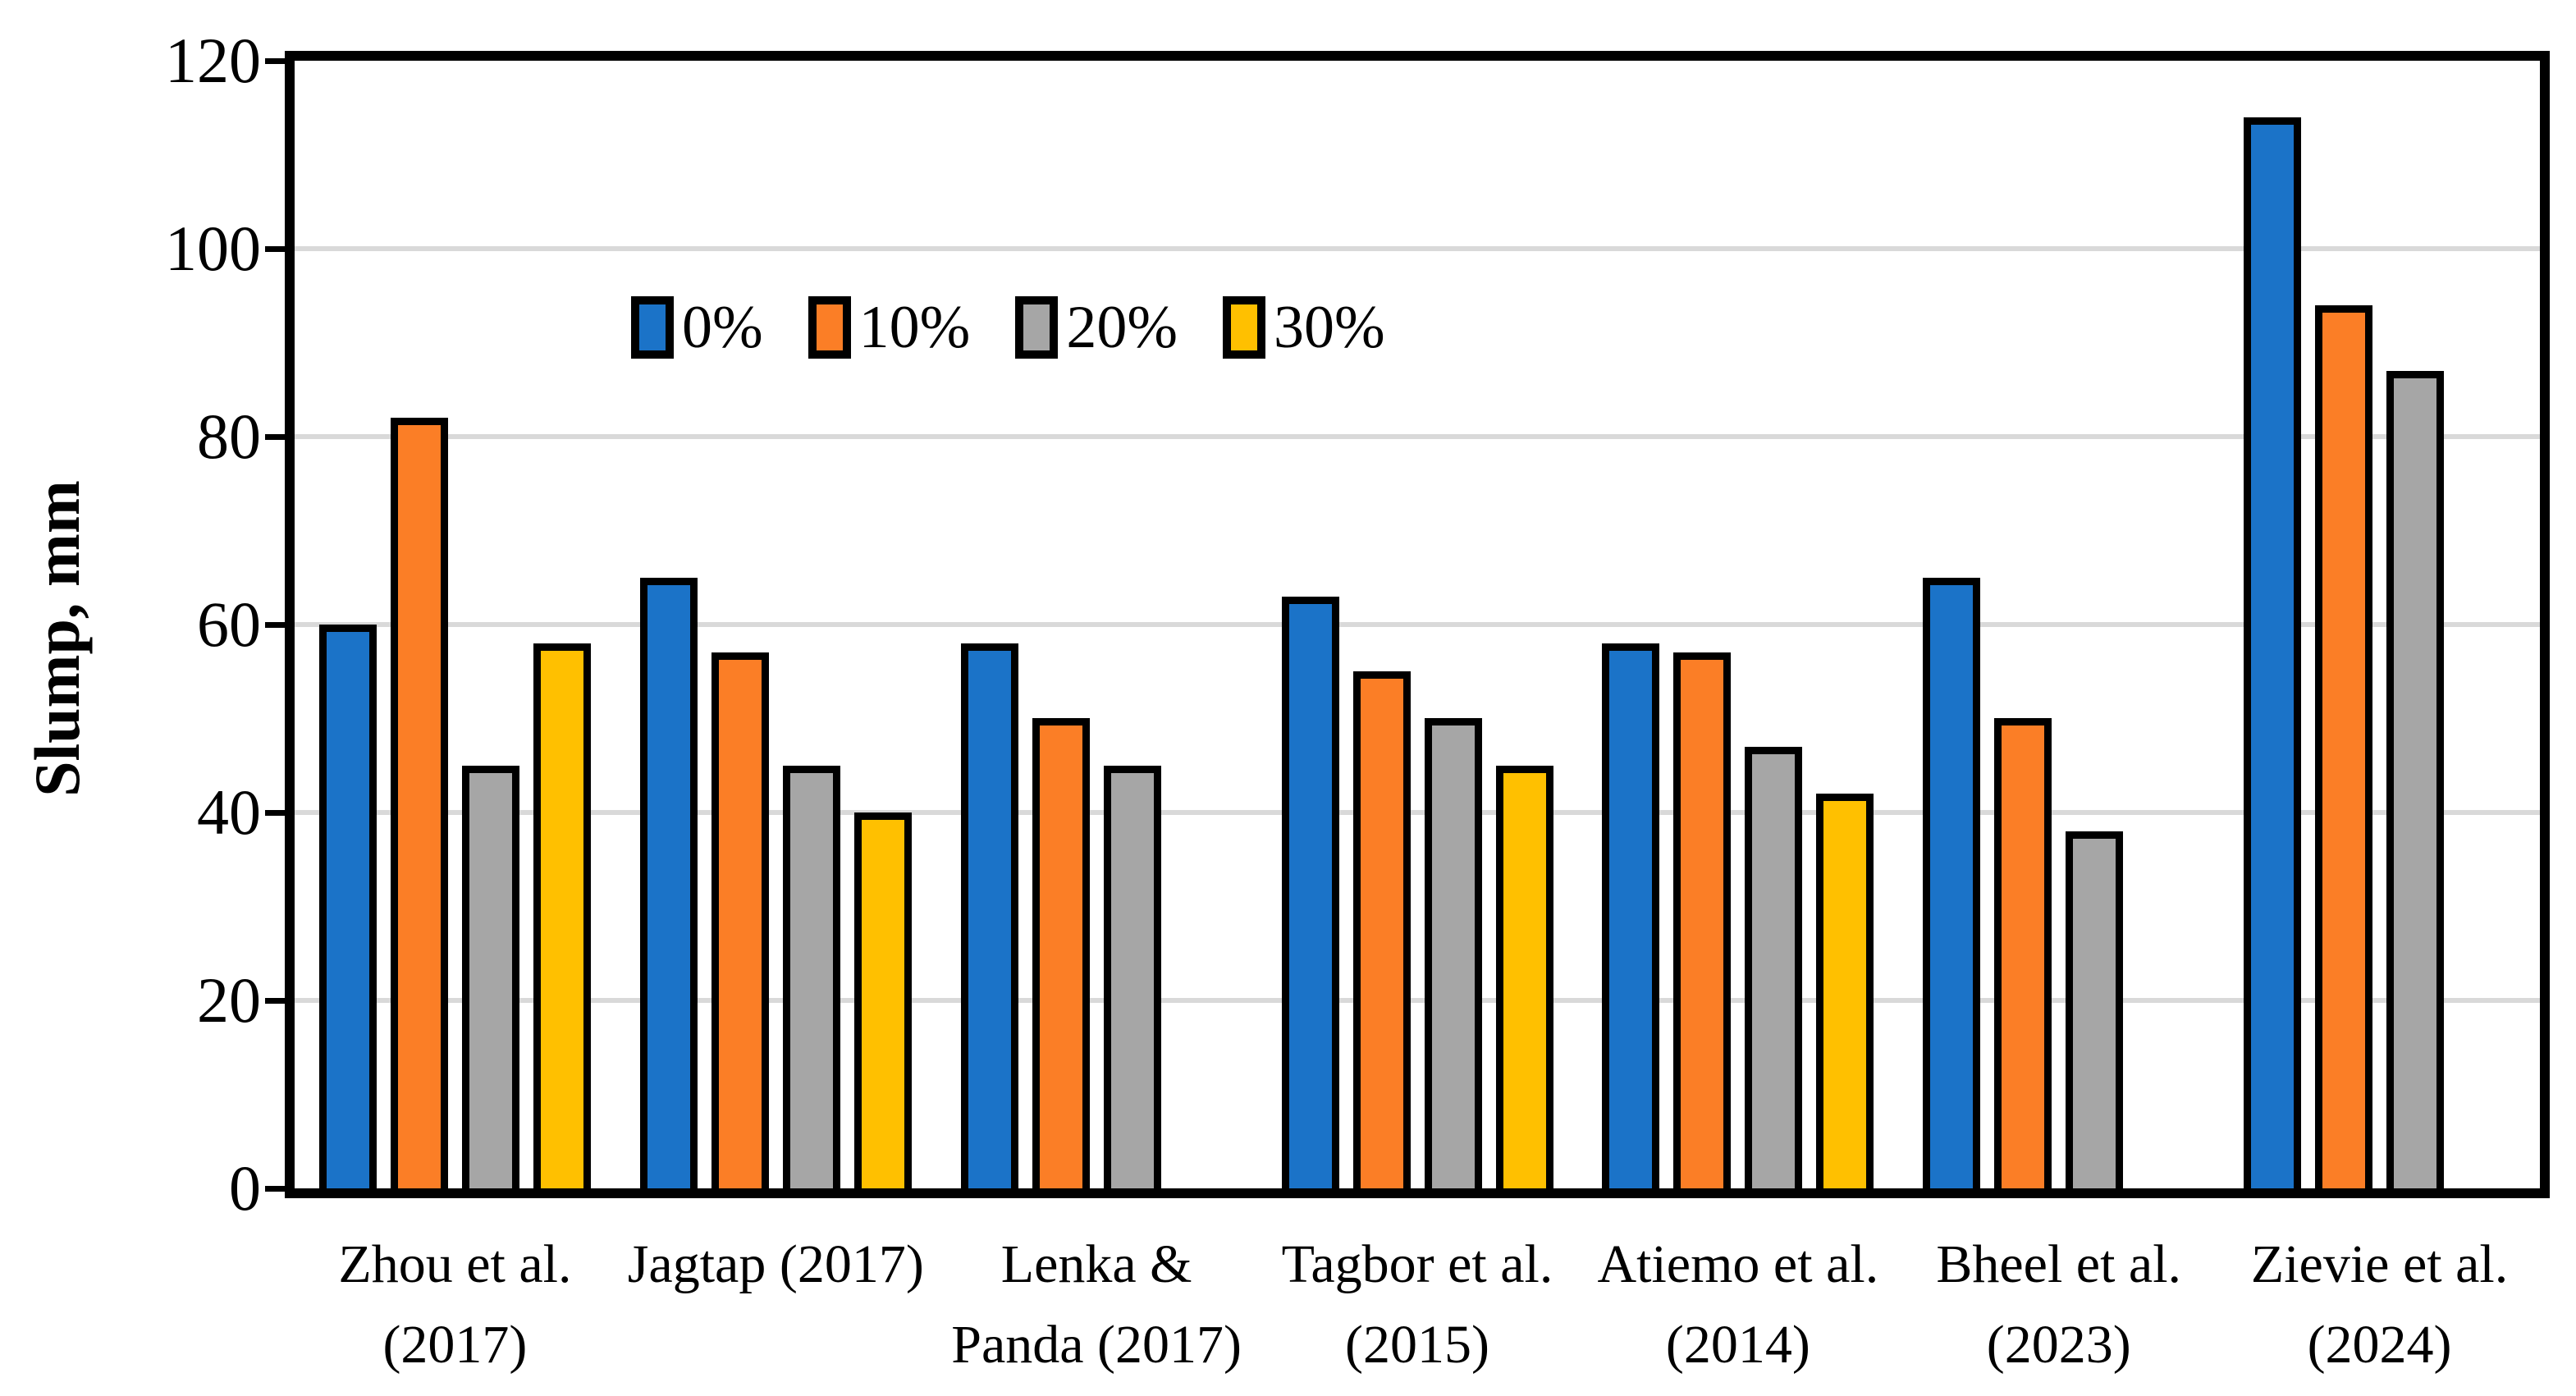 The height and width of the screenshot is (1396, 2576). I want to click on x-category-label-line1: Tagbor et al., so click(1417, 1264).